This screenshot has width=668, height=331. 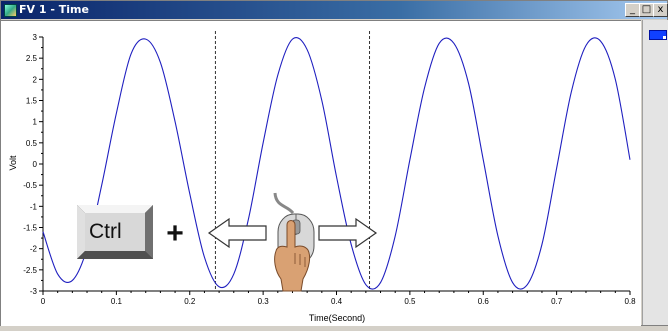 What do you see at coordinates (35, 37) in the screenshot?
I see `y-tick-label: 3` at bounding box center [35, 37].